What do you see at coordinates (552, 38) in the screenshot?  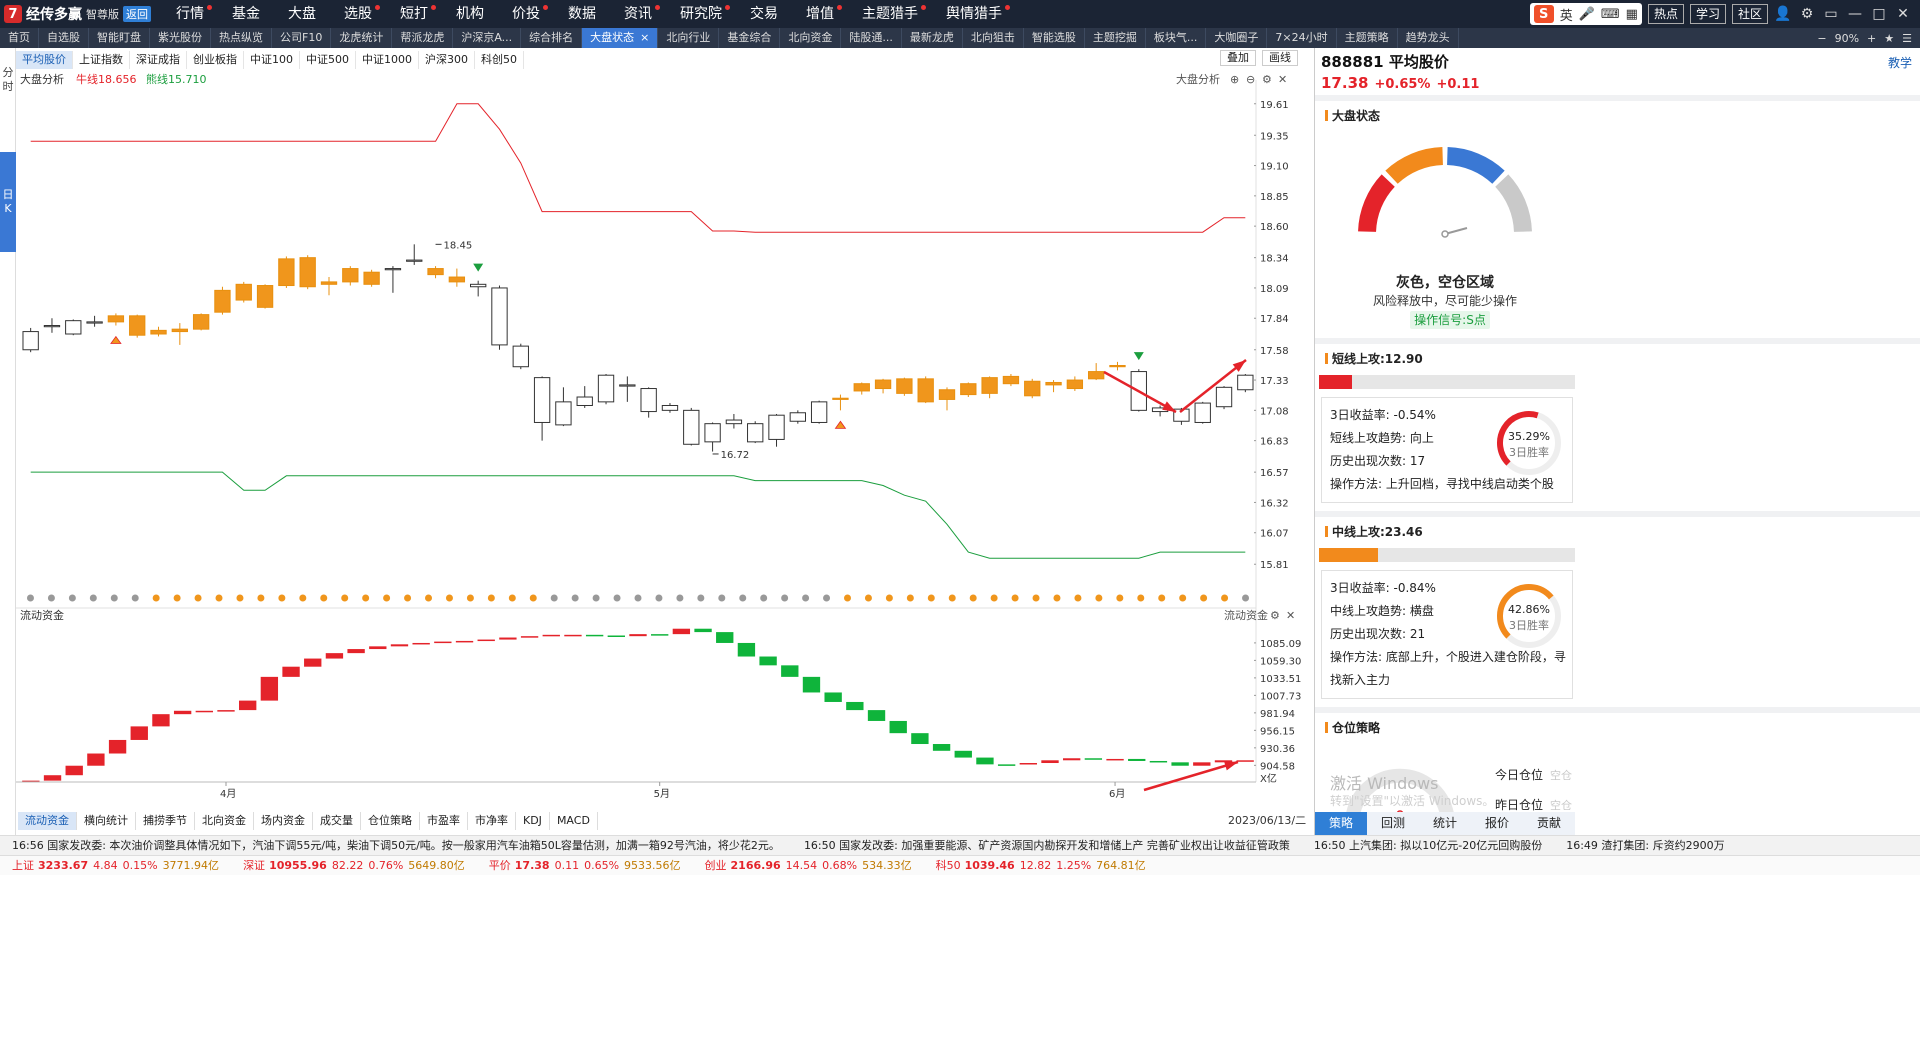 I see `tab-9: 综合排名` at bounding box center [552, 38].